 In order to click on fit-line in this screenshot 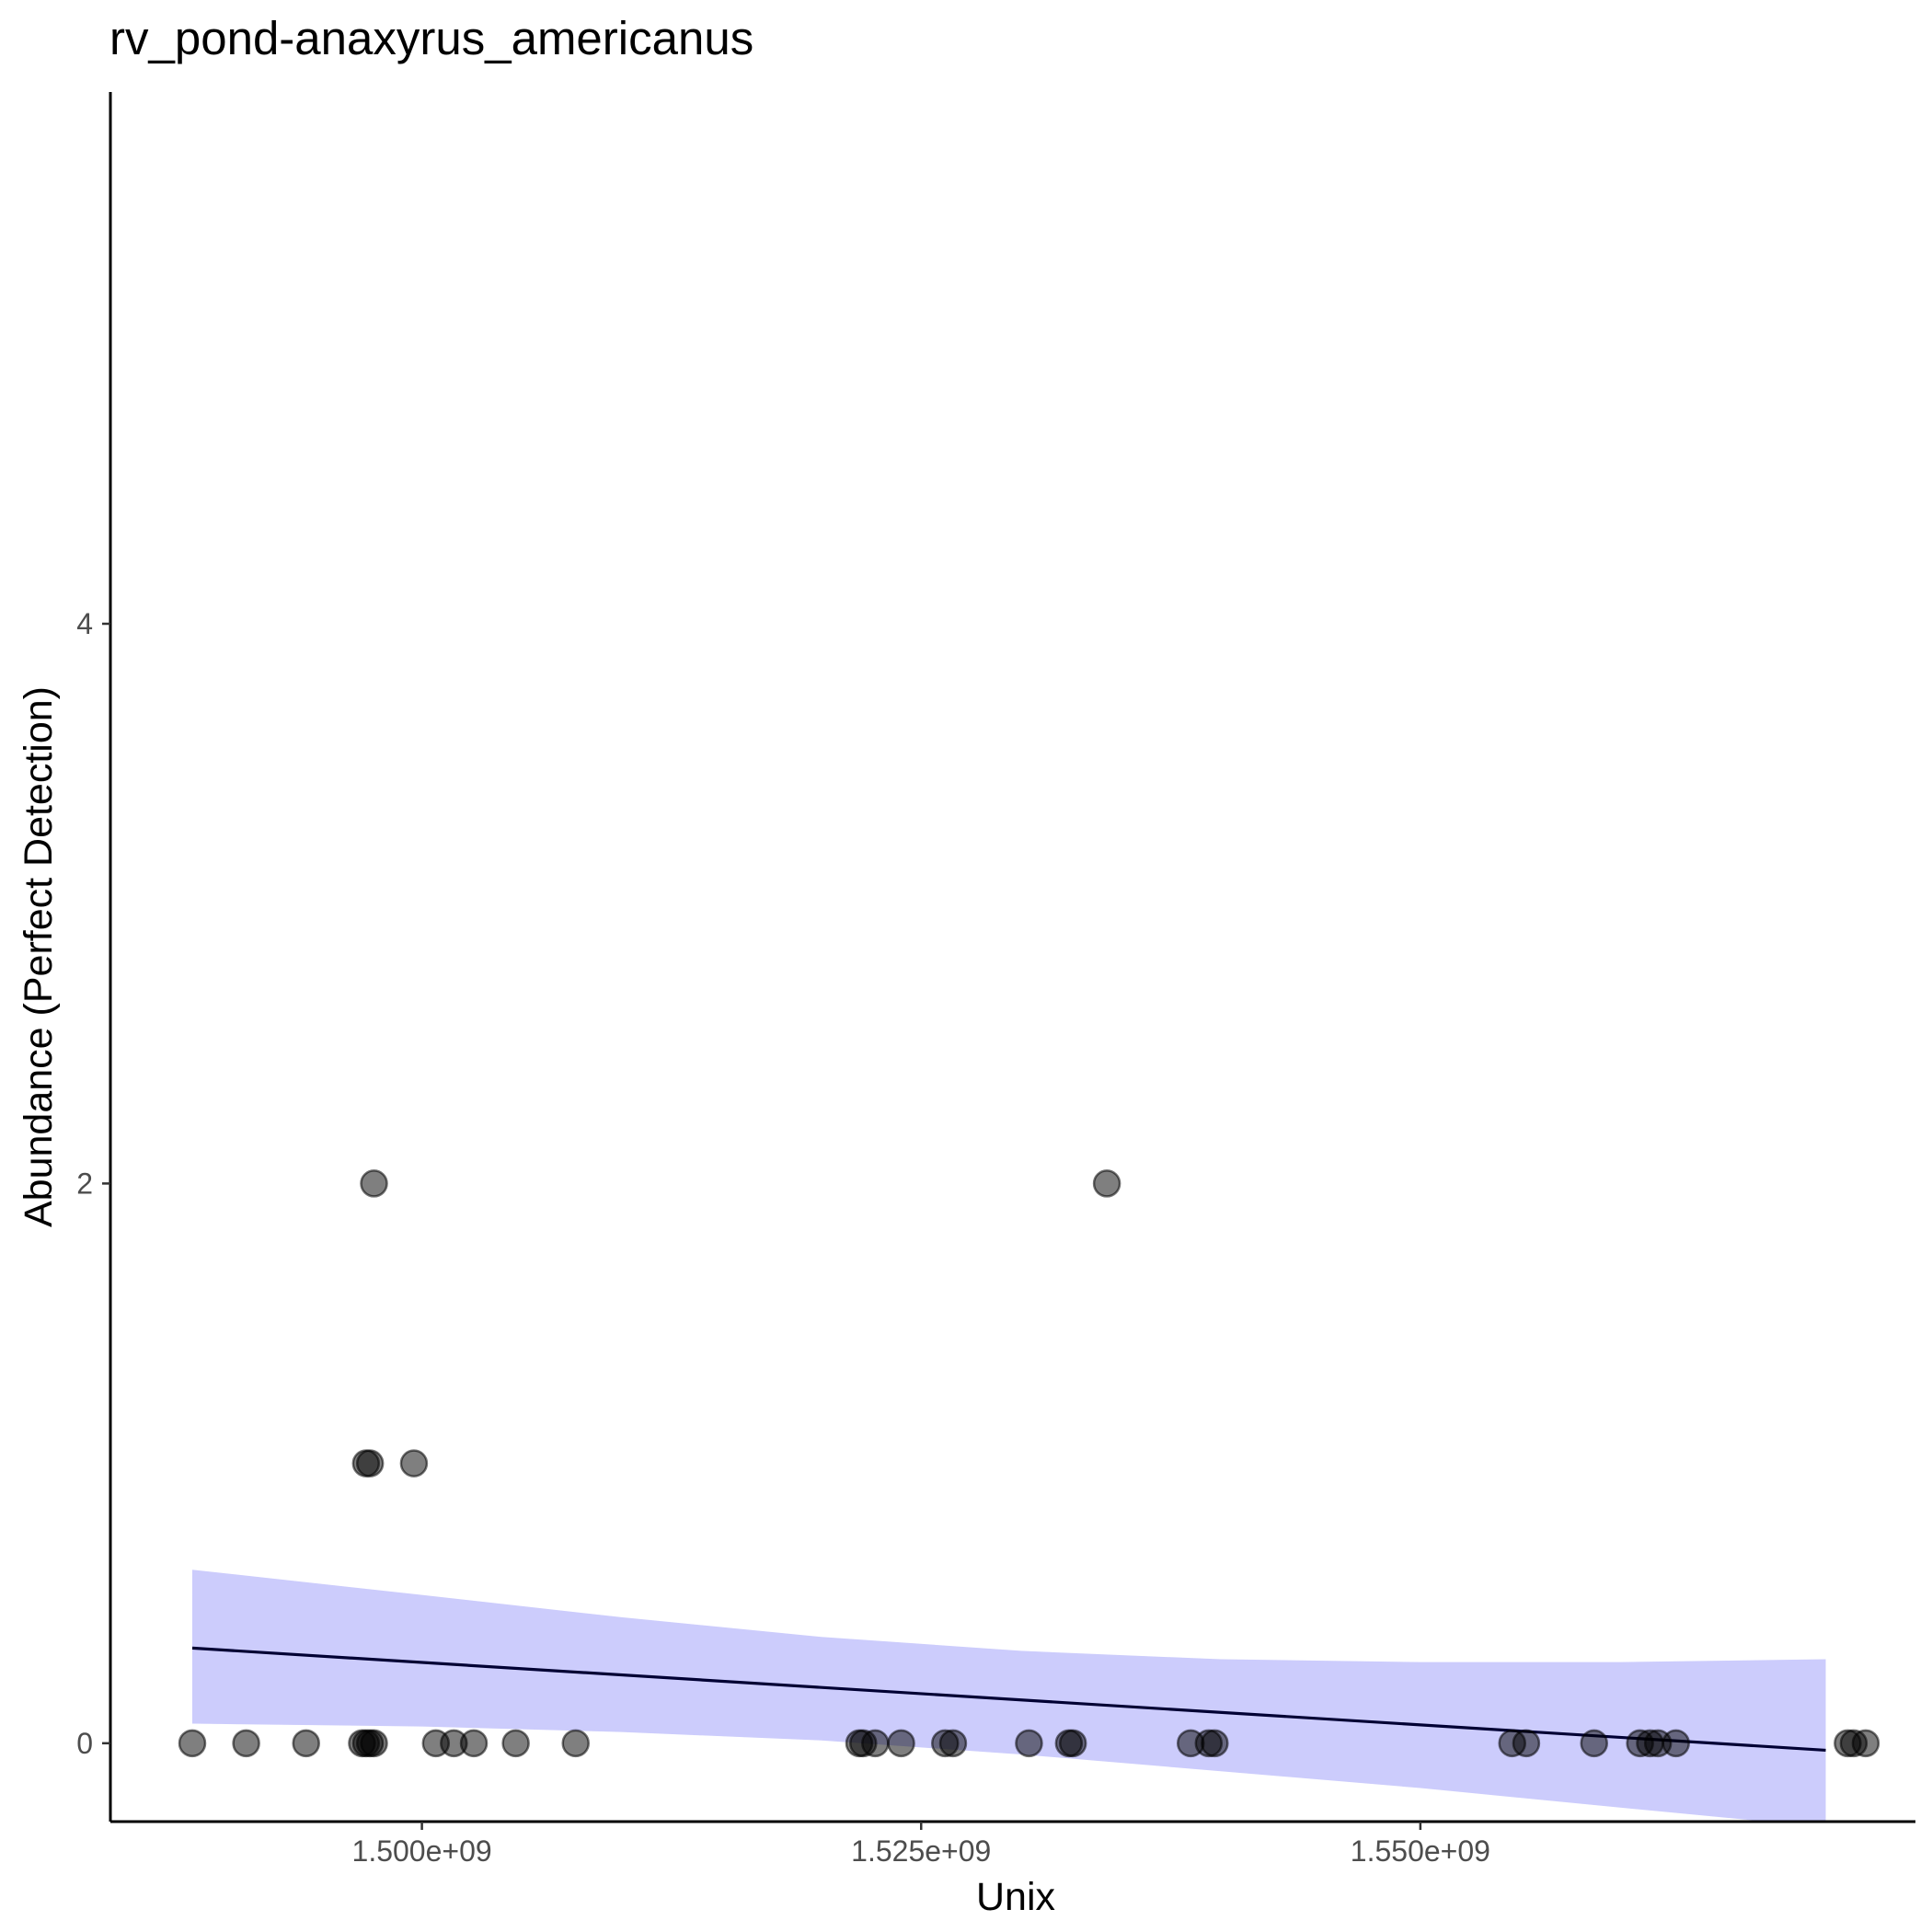, I will do `click(1008, 1699)`.